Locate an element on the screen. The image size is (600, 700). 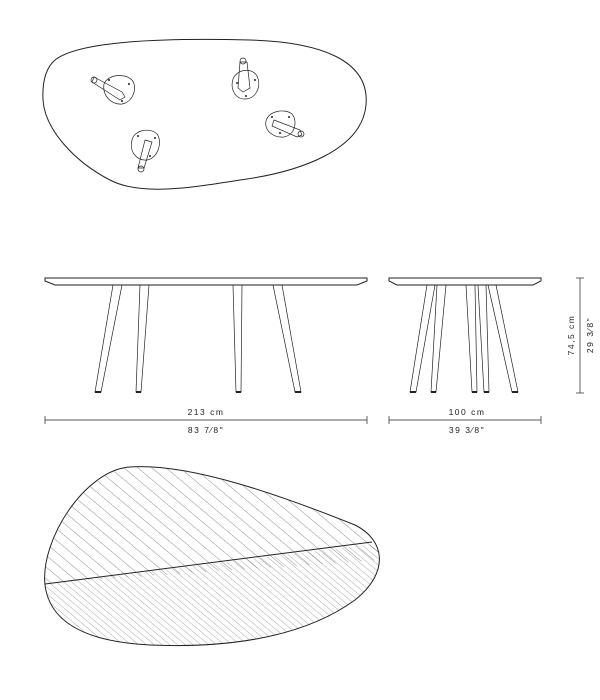
top-view-surface is located at coordinates (212, 556).